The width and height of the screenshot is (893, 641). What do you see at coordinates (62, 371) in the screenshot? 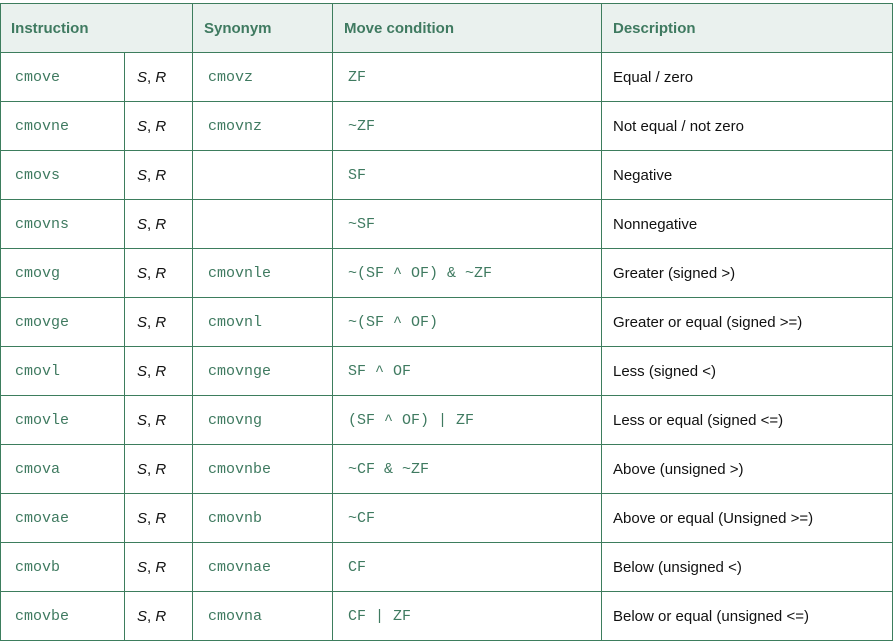
I see `instruction-cell: cmovl` at bounding box center [62, 371].